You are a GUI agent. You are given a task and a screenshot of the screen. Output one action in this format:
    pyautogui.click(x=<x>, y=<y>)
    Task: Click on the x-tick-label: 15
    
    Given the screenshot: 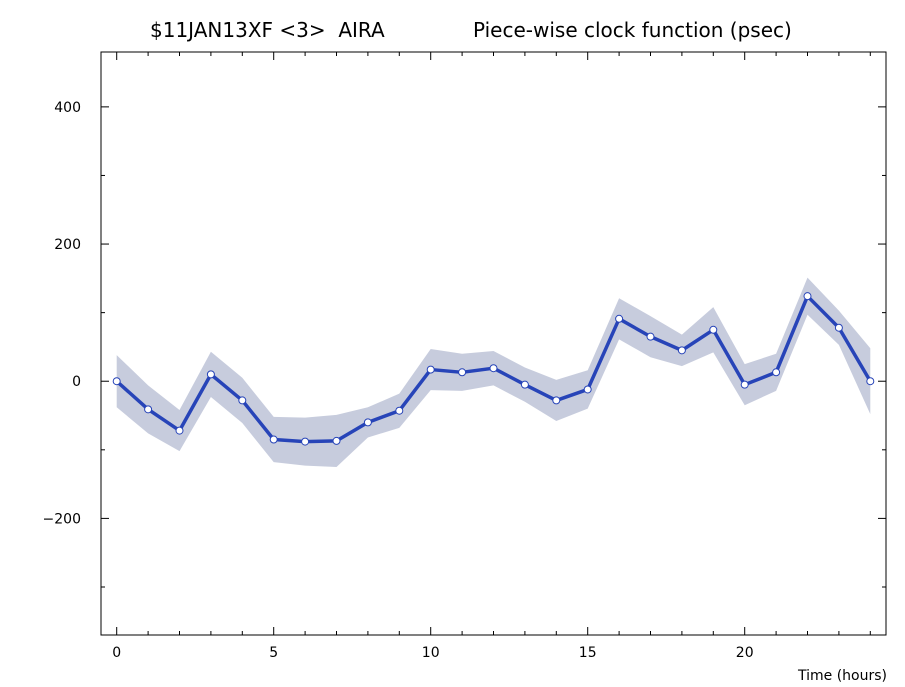 What is the action you would take?
    pyautogui.click(x=588, y=653)
    